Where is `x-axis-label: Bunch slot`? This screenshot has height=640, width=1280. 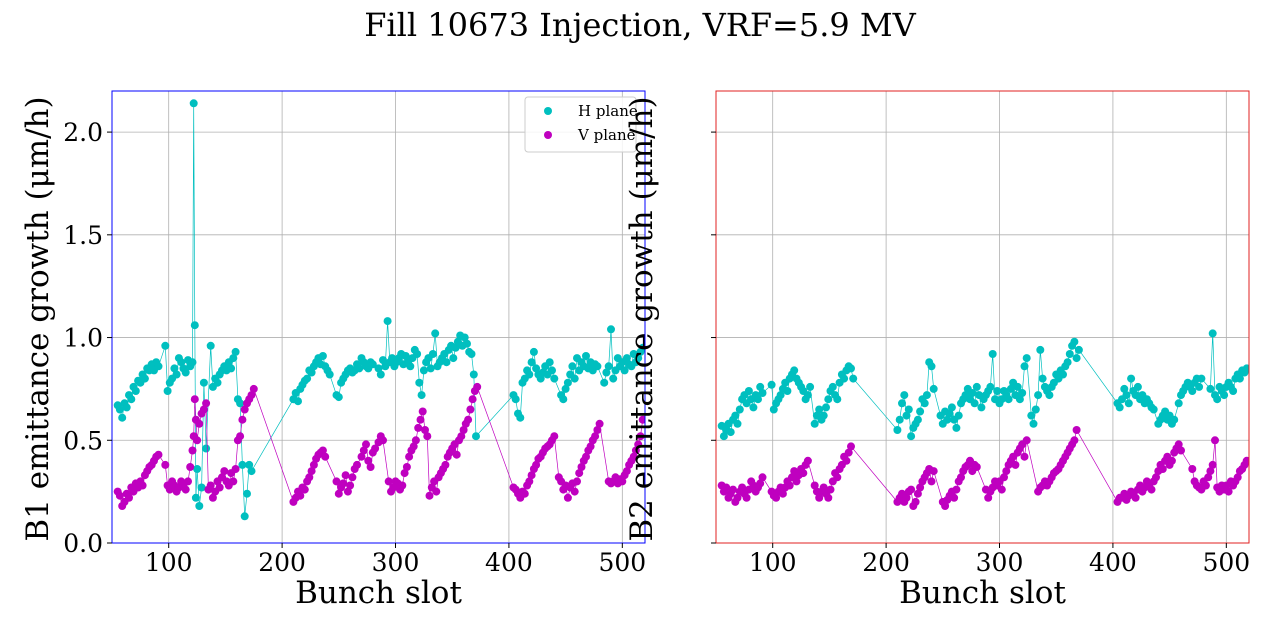 x-axis-label: Bunch slot is located at coordinates (378, 593).